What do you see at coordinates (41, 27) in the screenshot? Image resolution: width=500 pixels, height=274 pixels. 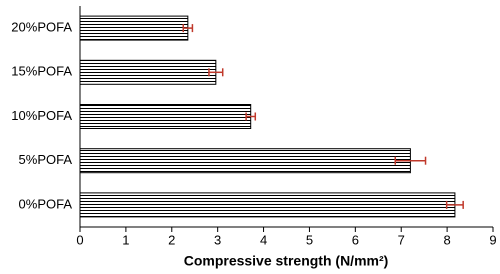 I see `y-tick-label: 20%POFA` at bounding box center [41, 27].